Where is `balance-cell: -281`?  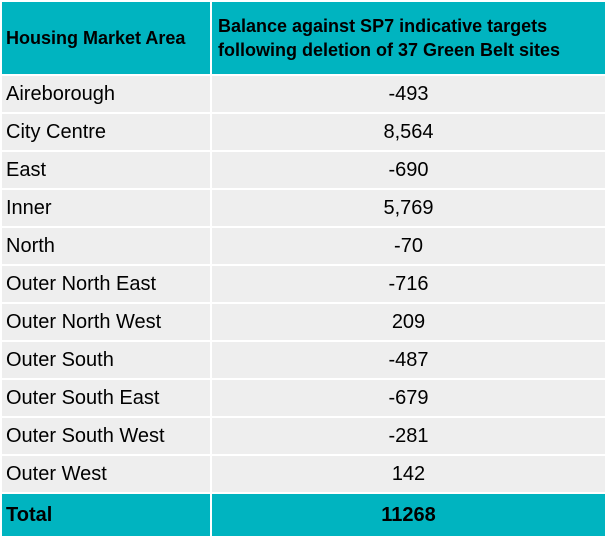 balance-cell: -281 is located at coordinates (408, 436).